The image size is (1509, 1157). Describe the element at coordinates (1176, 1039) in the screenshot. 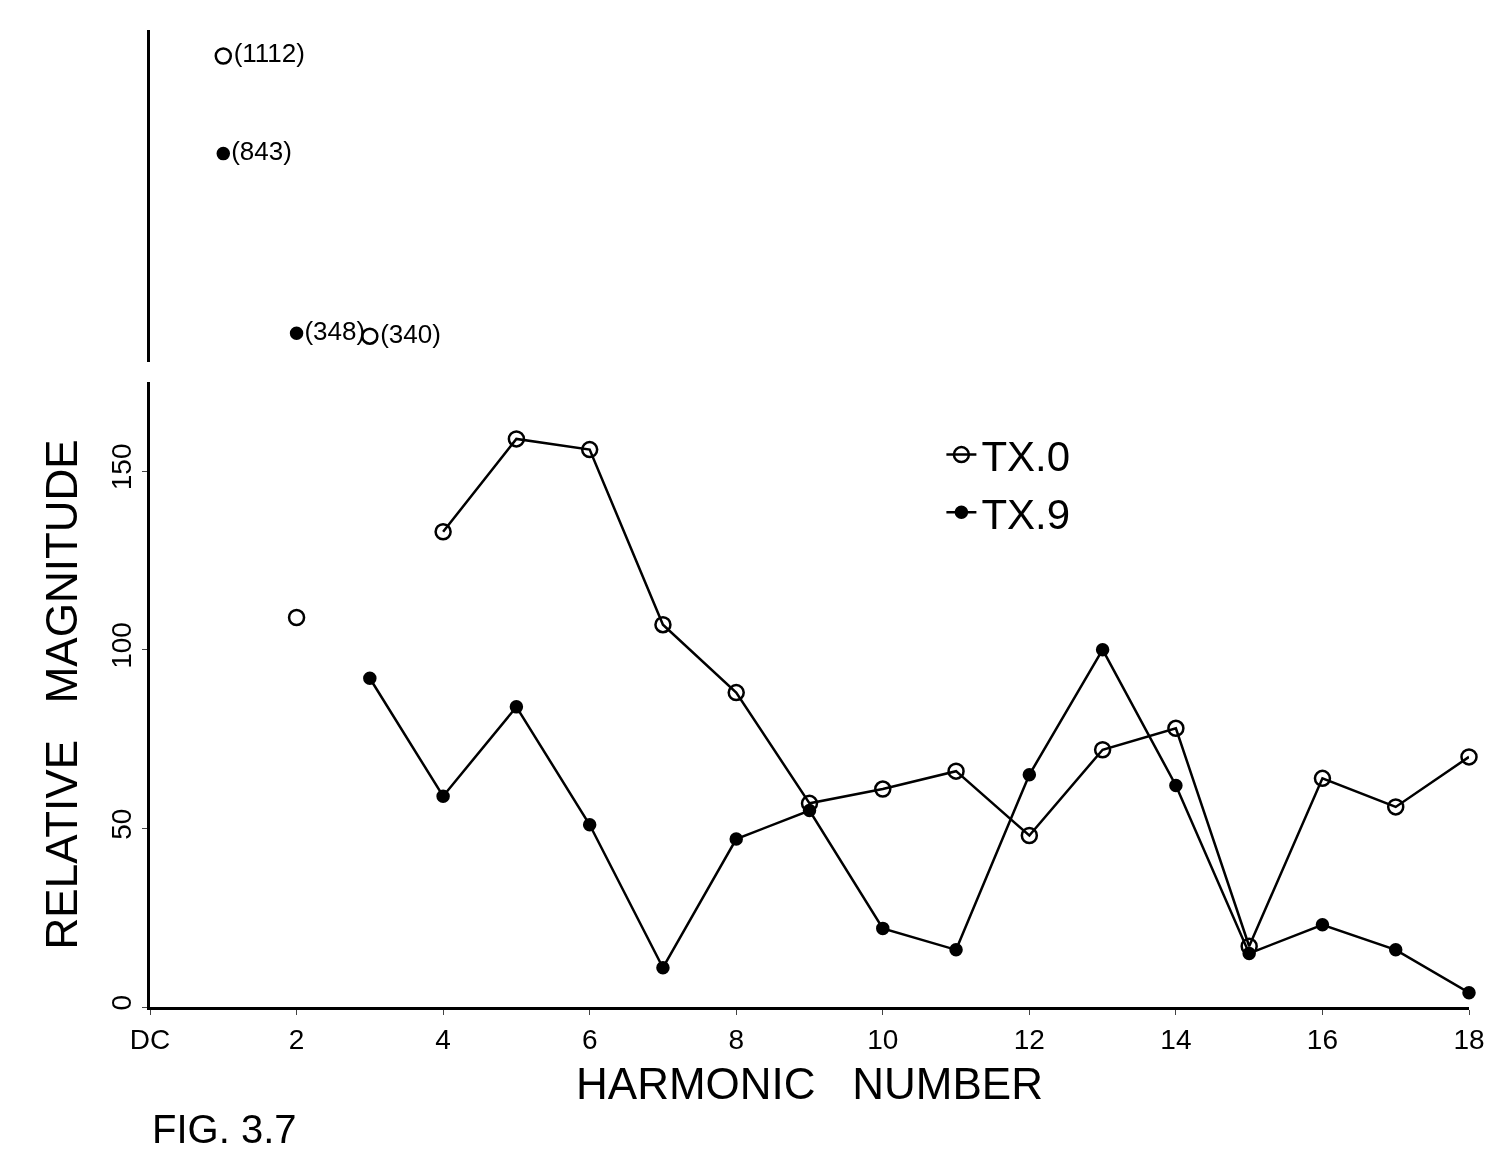

I see `x-tick-label: 14` at that location.